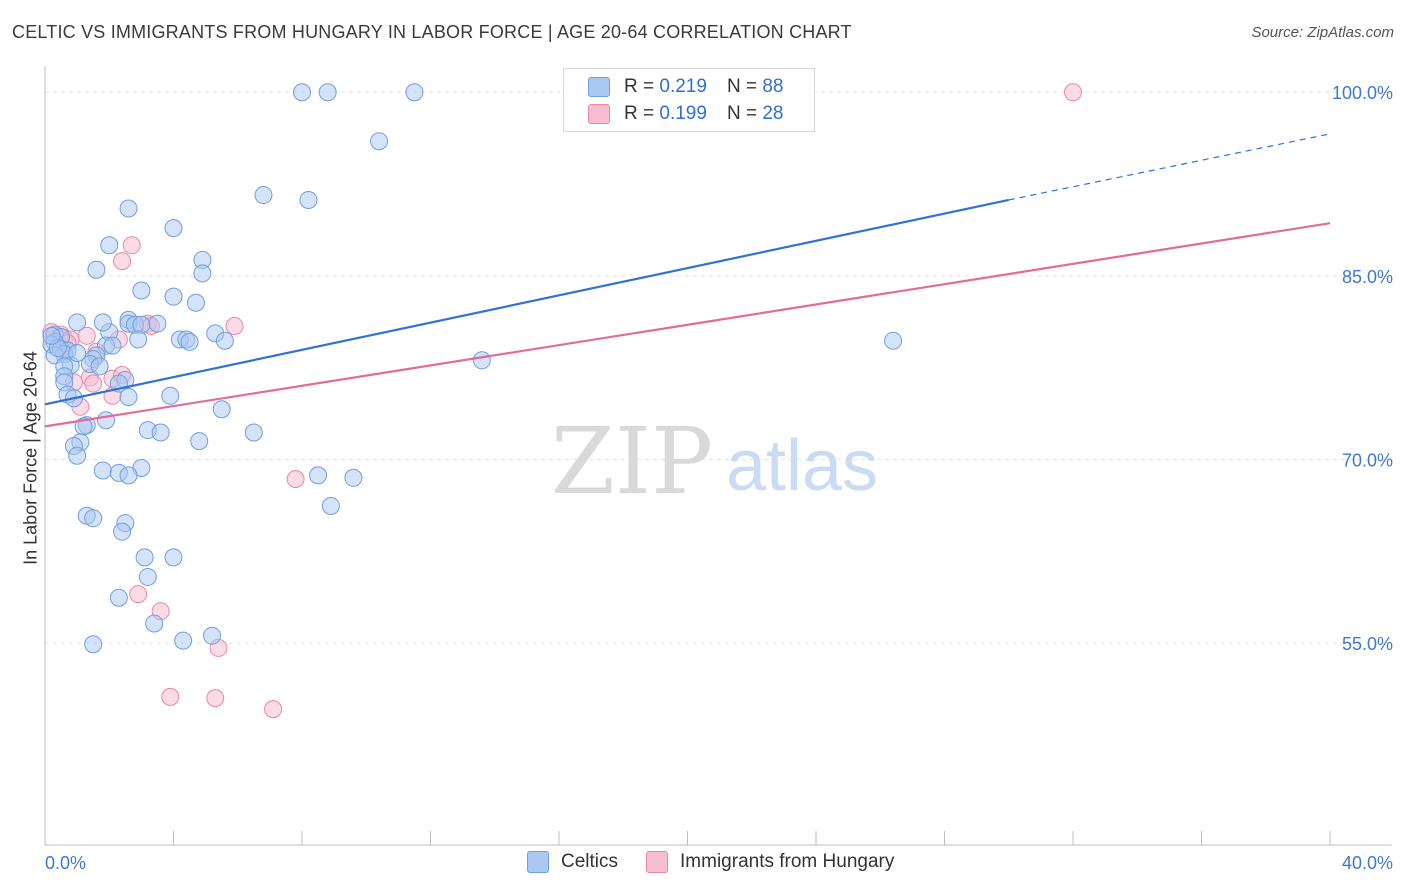 This screenshot has height=892, width=1406. What do you see at coordinates (599, 87) in the screenshot?
I see `celtics-swatch` at bounding box center [599, 87].